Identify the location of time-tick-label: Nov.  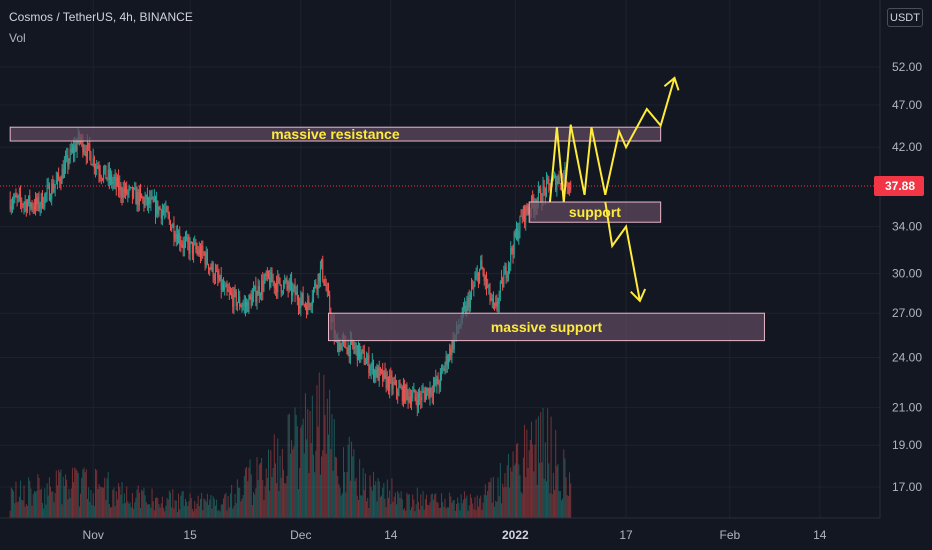
(93, 535).